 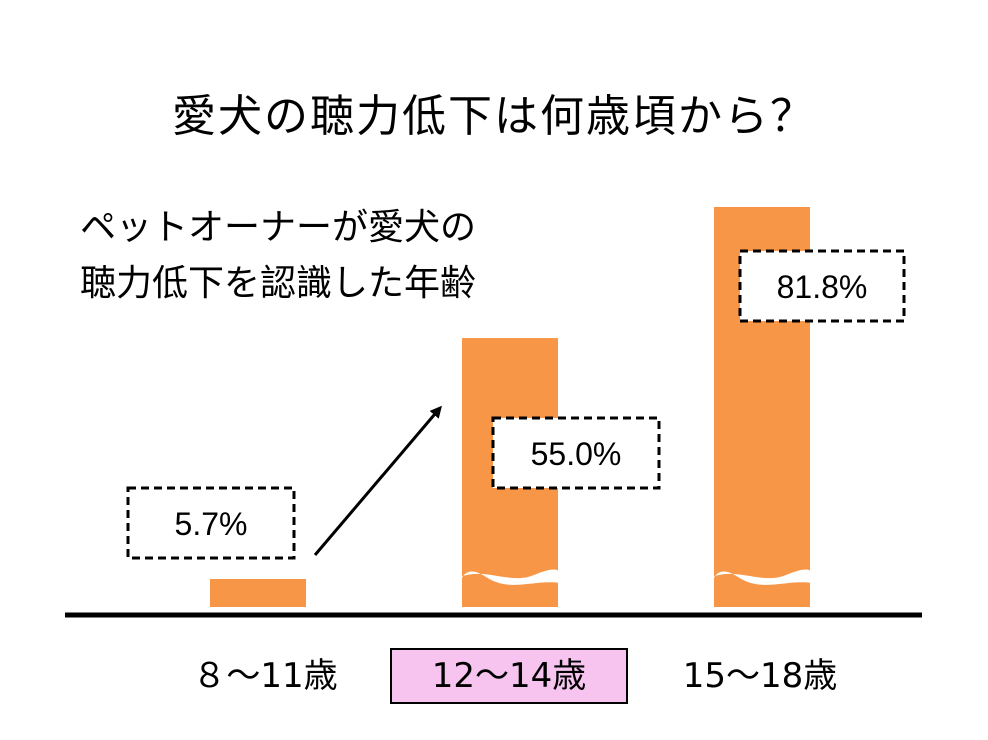 I want to click on value-label-1: 55.0%, so click(x=576, y=453).